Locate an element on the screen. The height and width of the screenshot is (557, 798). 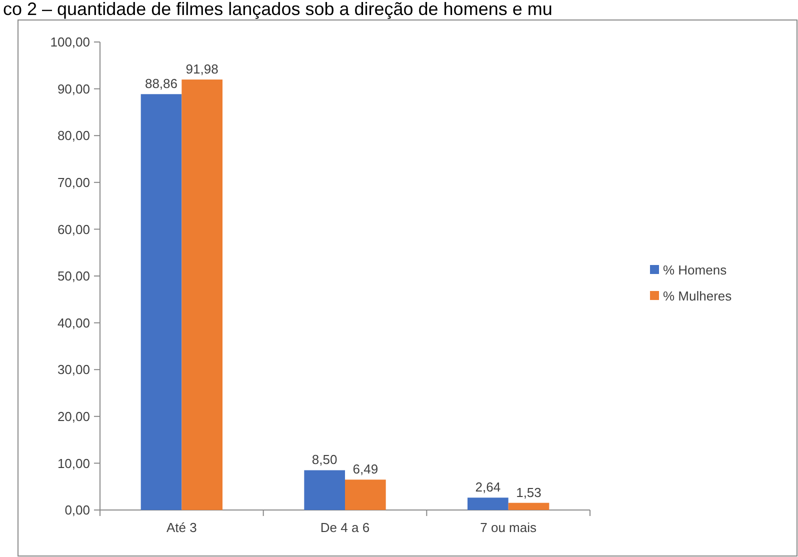
y-tick-label: 60,00 is located at coordinates (73, 229).